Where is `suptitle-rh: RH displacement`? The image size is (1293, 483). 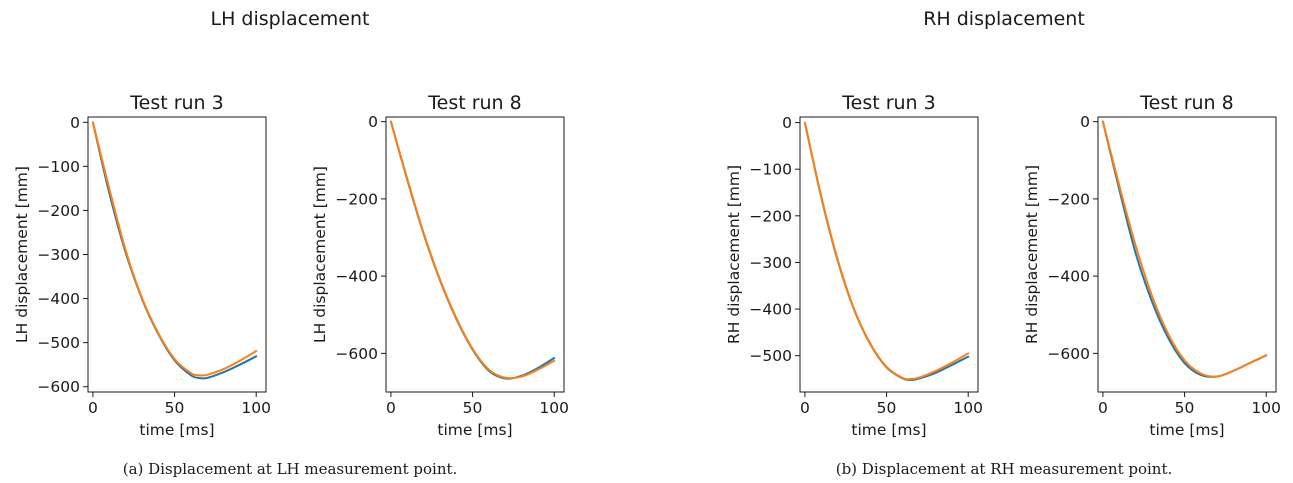
suptitle-rh: RH displacement is located at coordinates (1004, 19).